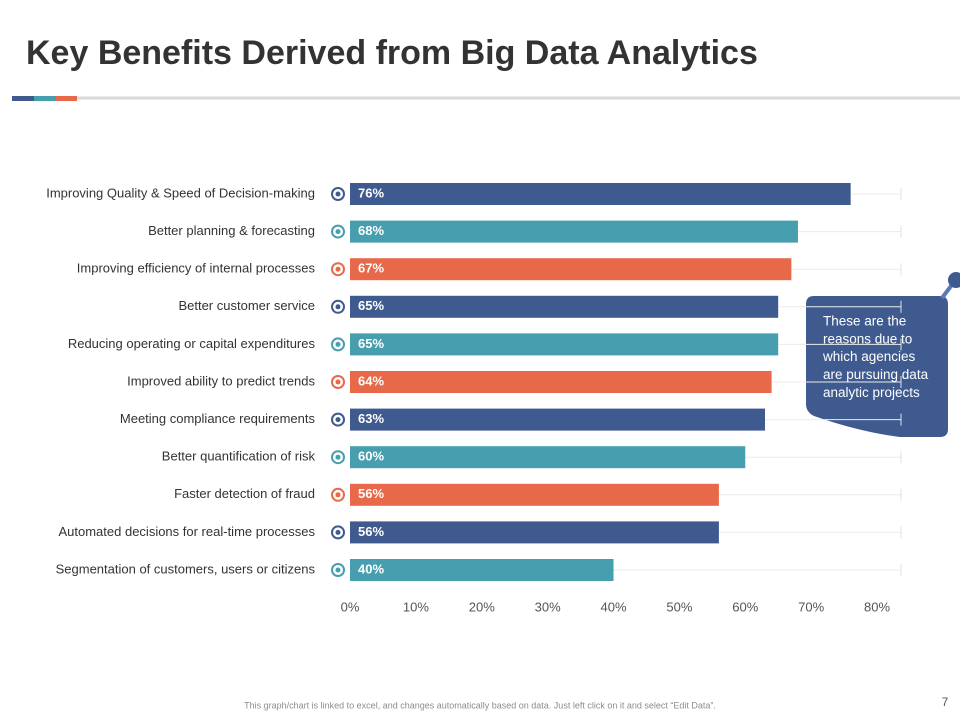 This screenshot has height=720, width=960. Describe the element at coordinates (371, 380) in the screenshot. I see `value-label: 64%` at that location.